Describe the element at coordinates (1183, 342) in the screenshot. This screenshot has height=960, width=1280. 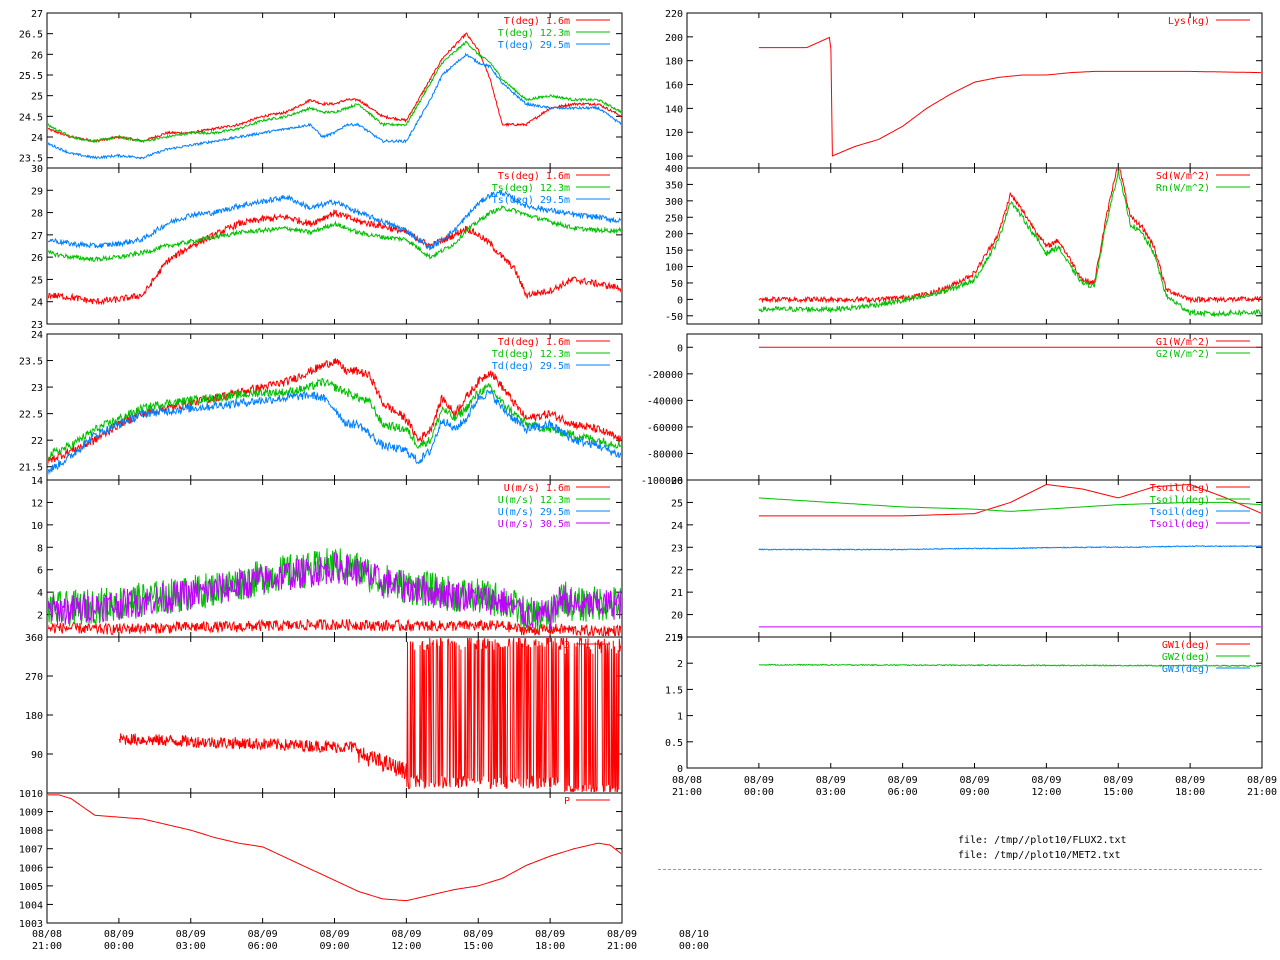
I see `legend-label: G1(W/m^2)` at that location.